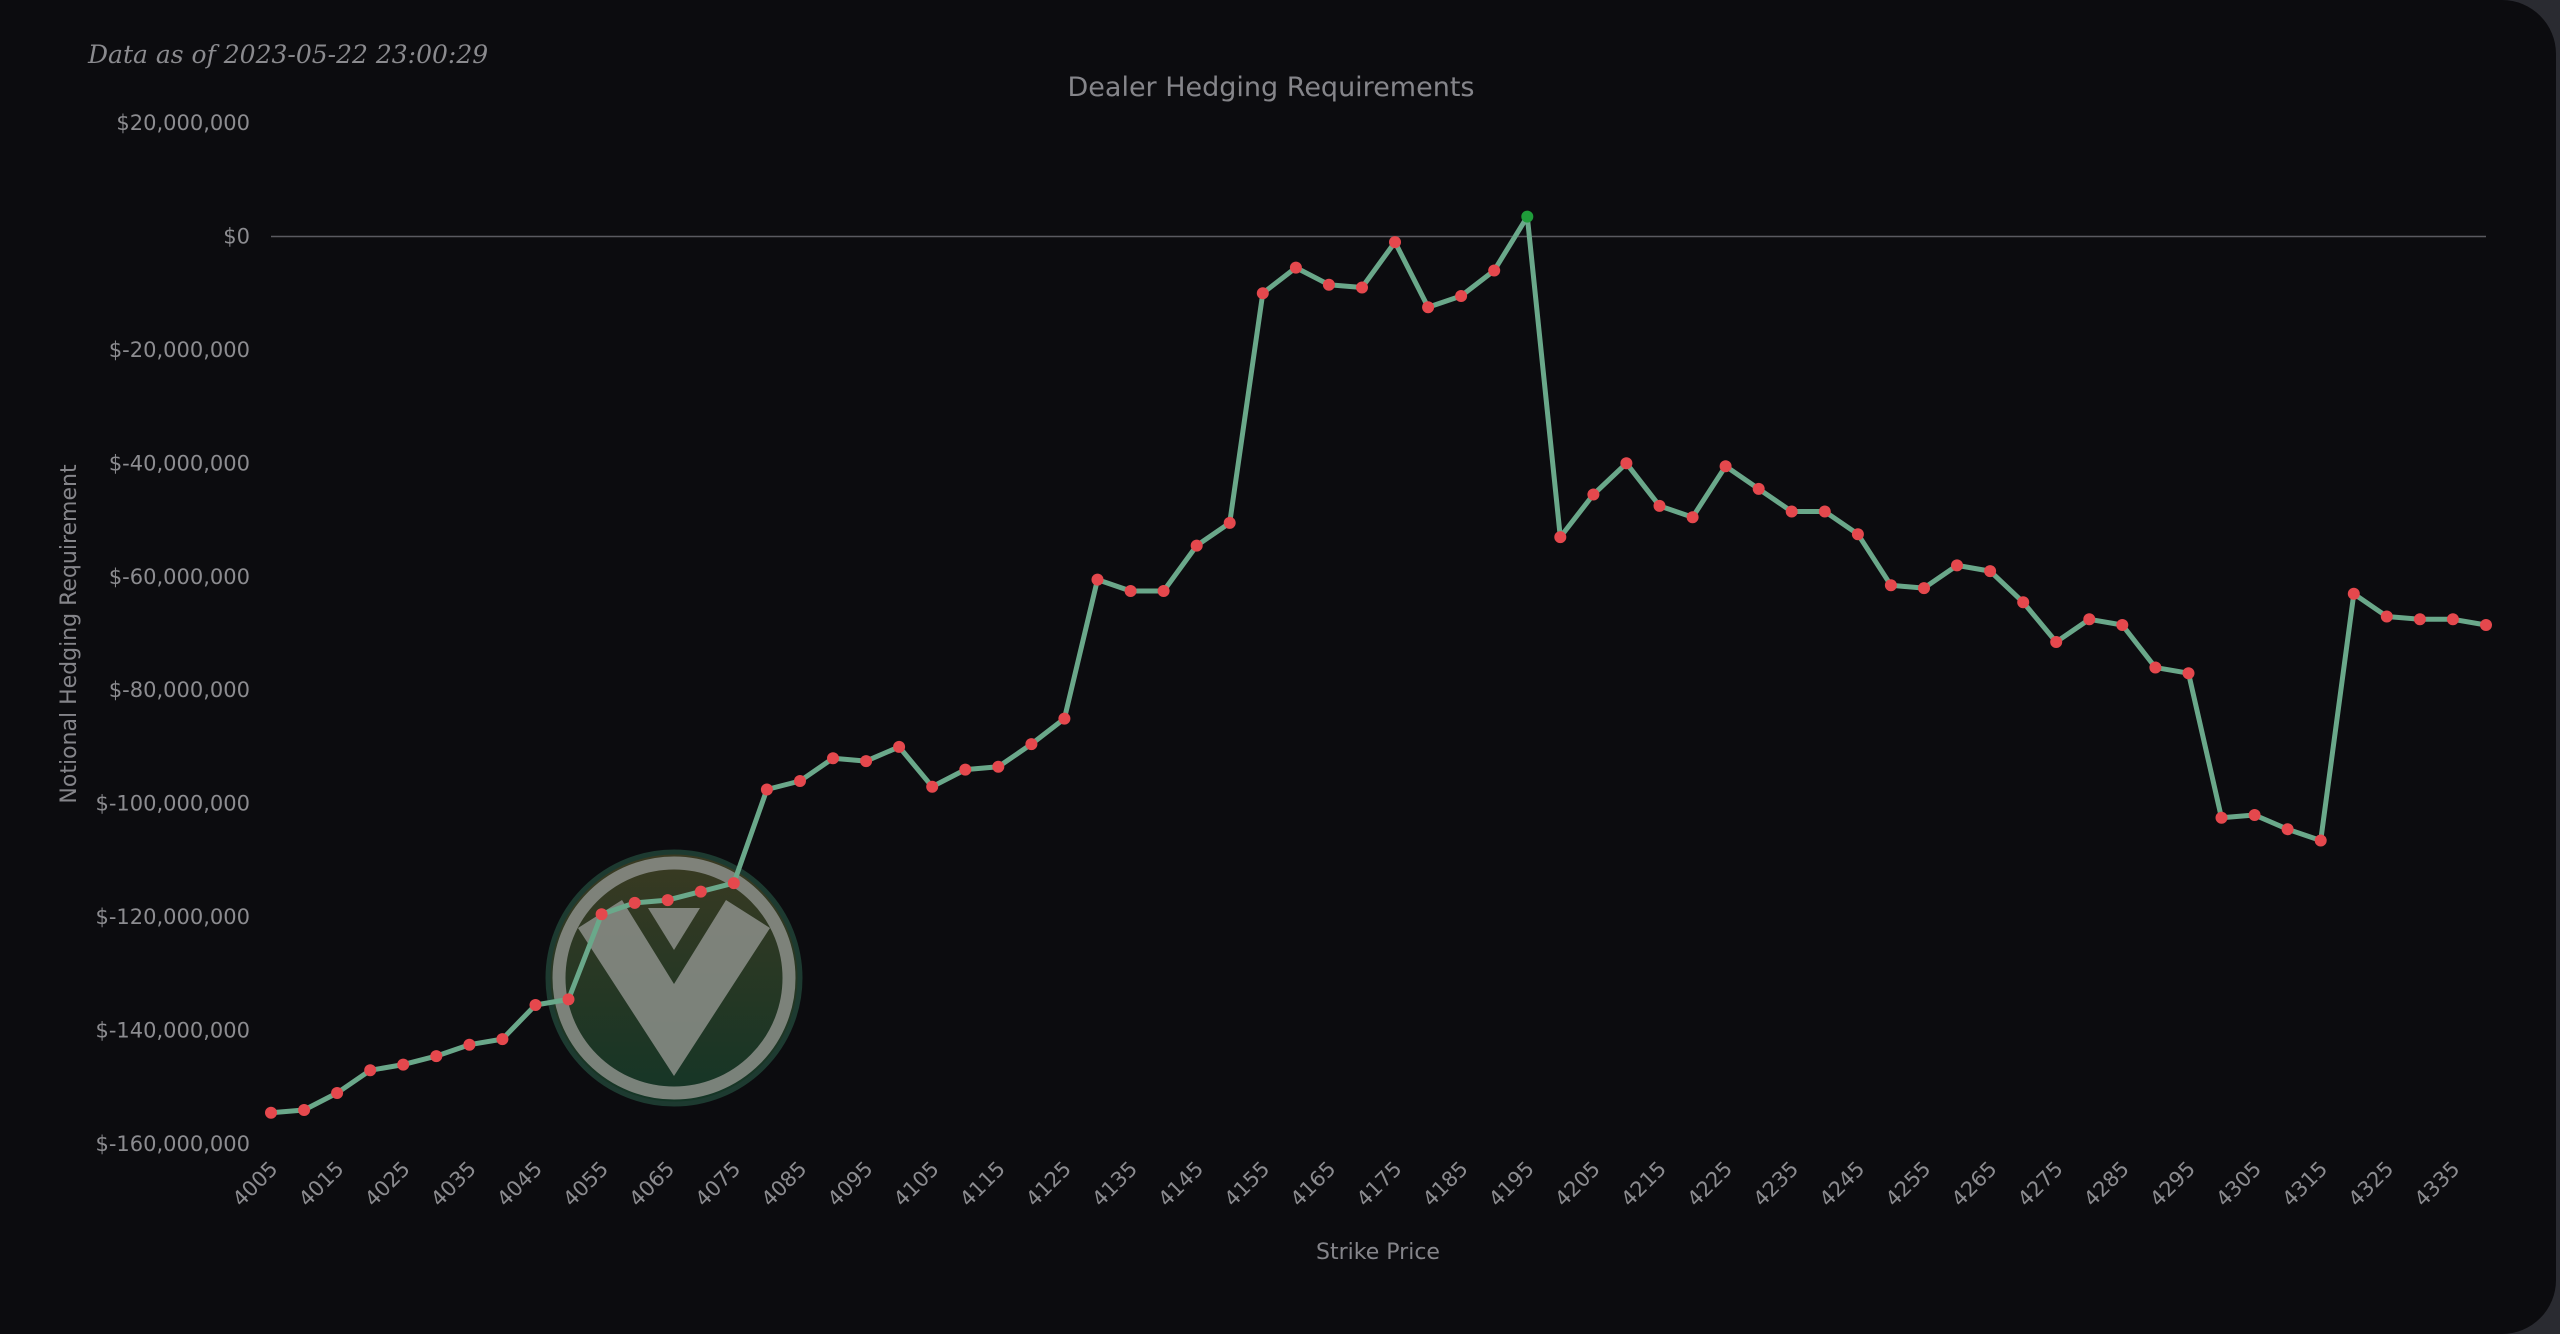 This screenshot has width=2560, height=1334. Describe the element at coordinates (651, 1184) in the screenshot. I see `x-tick-label: 4065` at that location.